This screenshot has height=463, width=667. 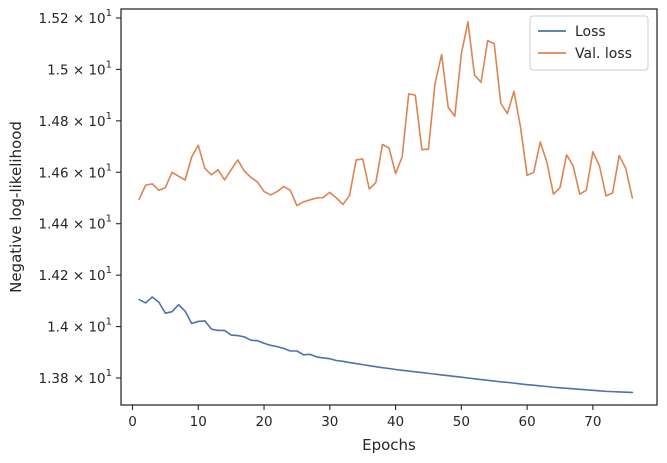 I want to click on x-tick-label: 0, so click(x=132, y=422).